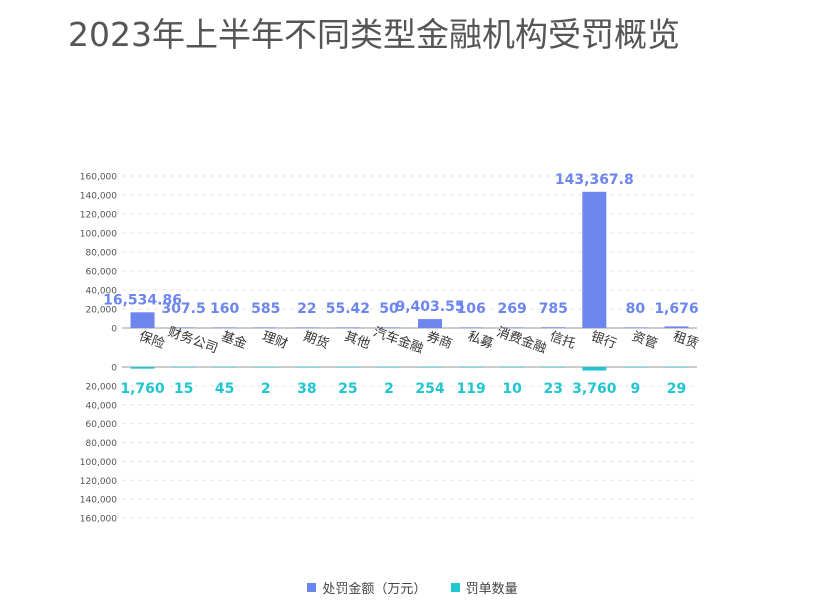 The height and width of the screenshot is (605, 825). Describe the element at coordinates (636, 389) in the screenshot. I see `count-data-label: 9` at that location.